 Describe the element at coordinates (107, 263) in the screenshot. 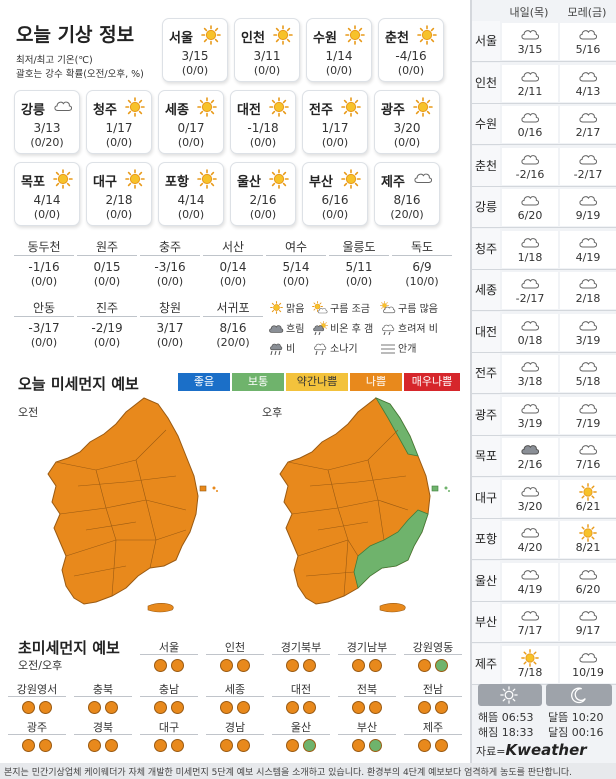

I see `small-city-cell: 원주 0/15 (0/0)` at that location.